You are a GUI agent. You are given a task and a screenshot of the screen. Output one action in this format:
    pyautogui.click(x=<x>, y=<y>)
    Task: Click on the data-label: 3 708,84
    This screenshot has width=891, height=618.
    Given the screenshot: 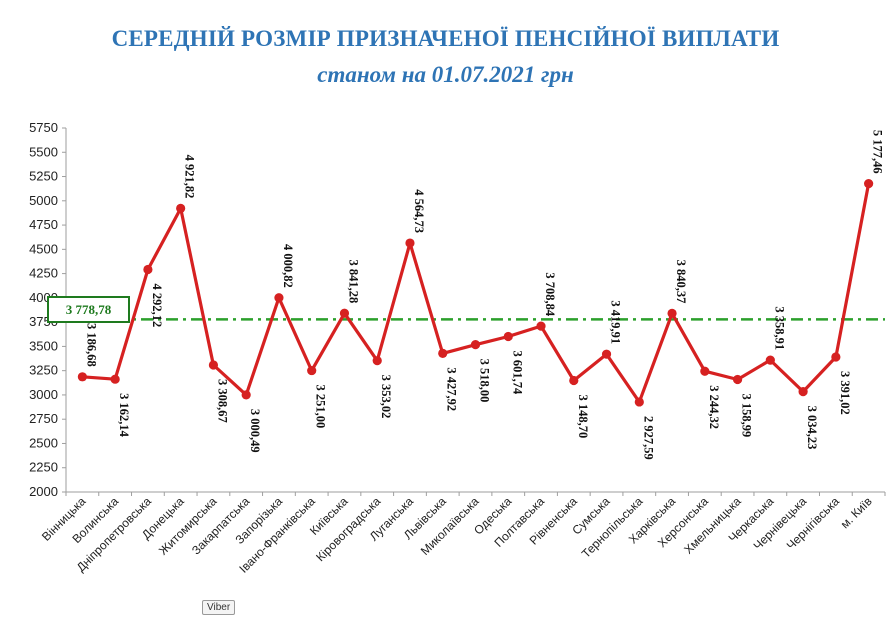 What is the action you would take?
    pyautogui.click(x=550, y=294)
    